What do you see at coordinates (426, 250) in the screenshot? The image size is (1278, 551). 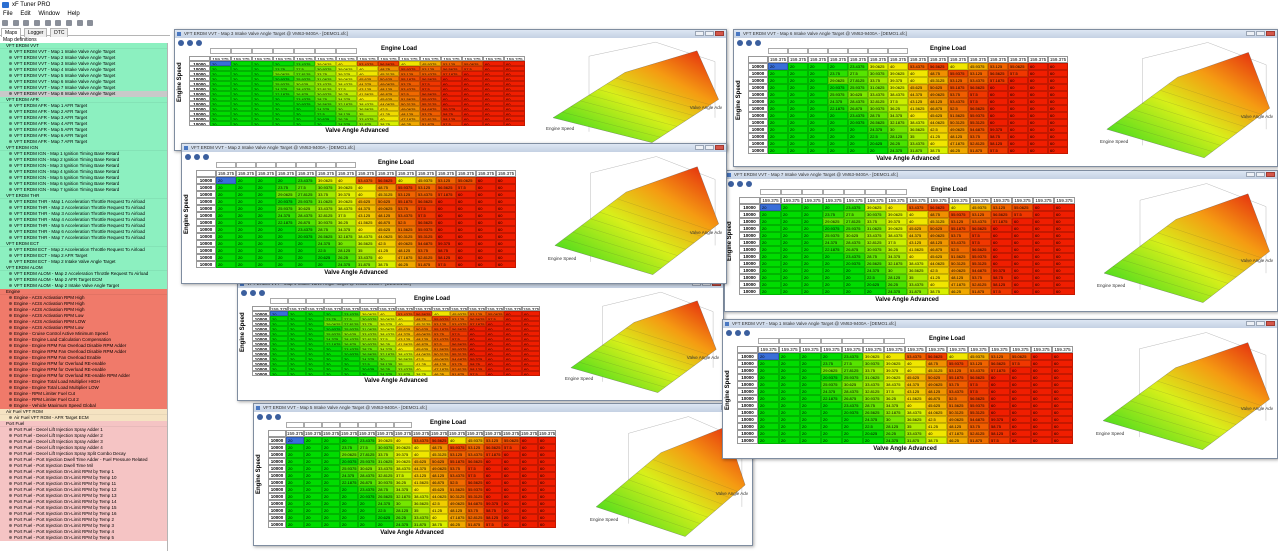 I see `map-cell: 53.75` at bounding box center [426, 250].